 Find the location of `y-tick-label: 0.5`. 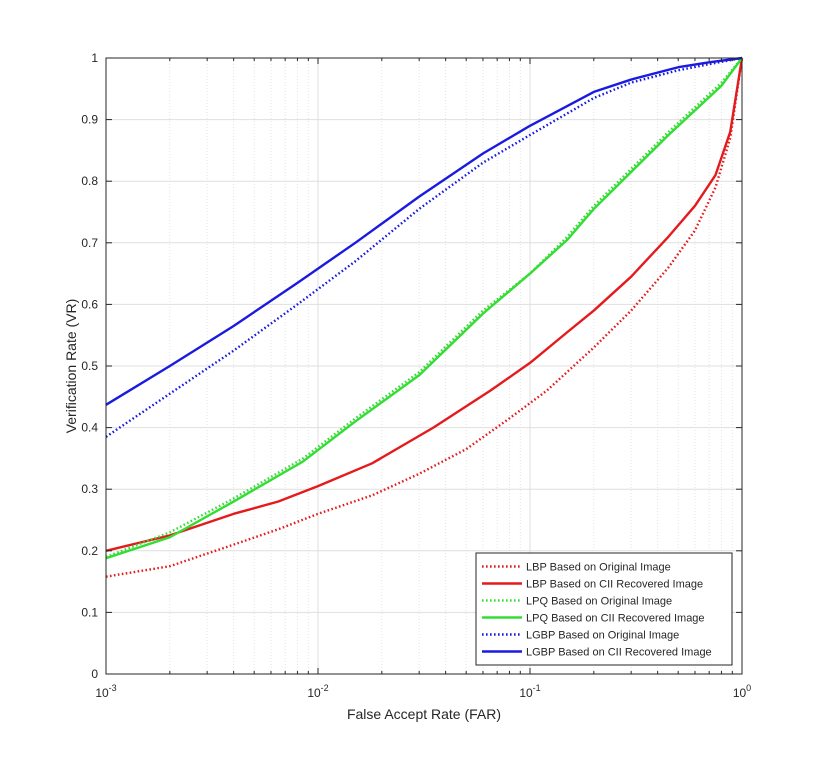

y-tick-label: 0.5 is located at coordinates (89, 366).